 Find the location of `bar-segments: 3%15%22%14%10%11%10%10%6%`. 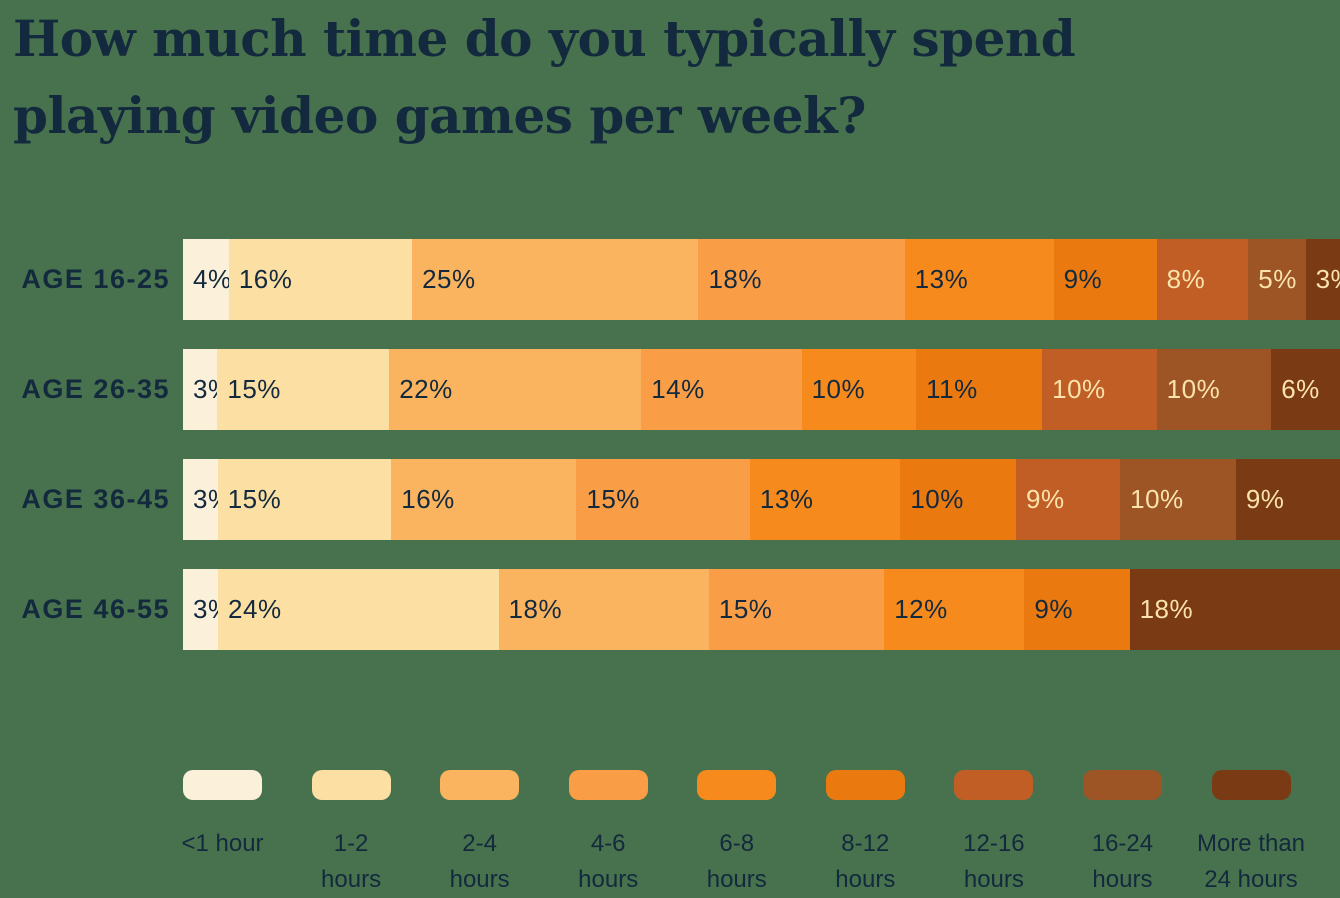

bar-segments: 3%15%22%14%10%11%10%10%6% is located at coordinates (761, 389).